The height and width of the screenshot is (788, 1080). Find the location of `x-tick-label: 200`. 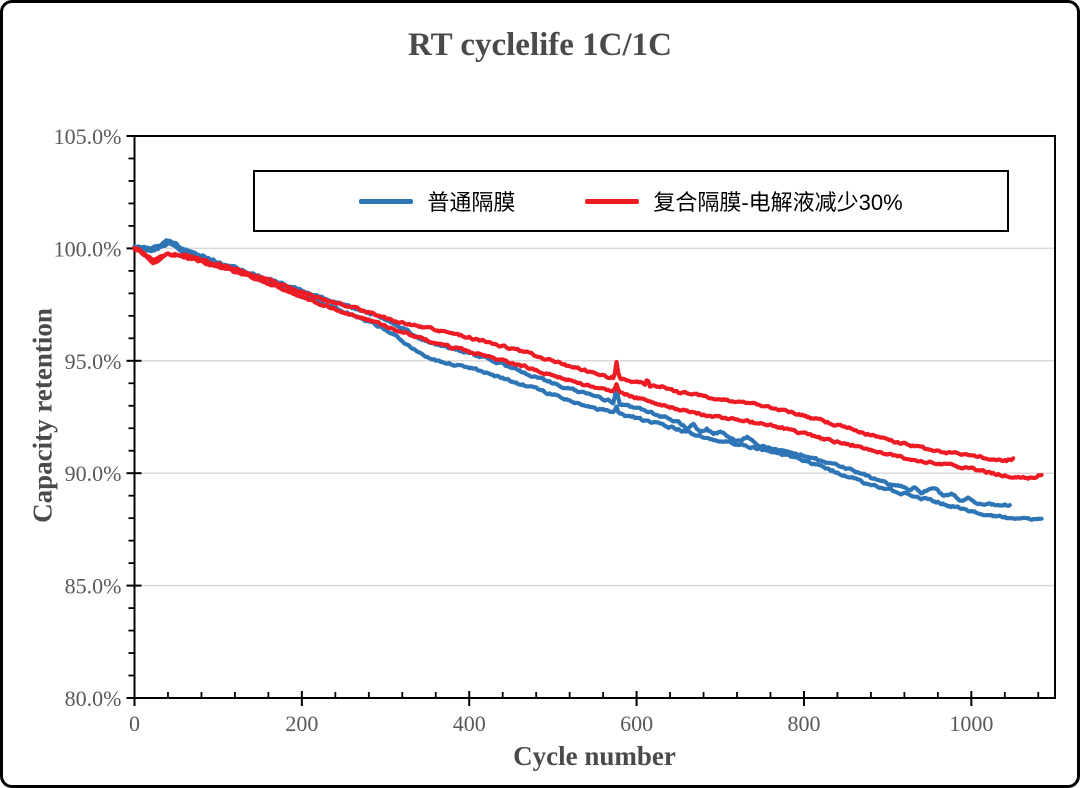

x-tick-label: 200 is located at coordinates (301, 723).